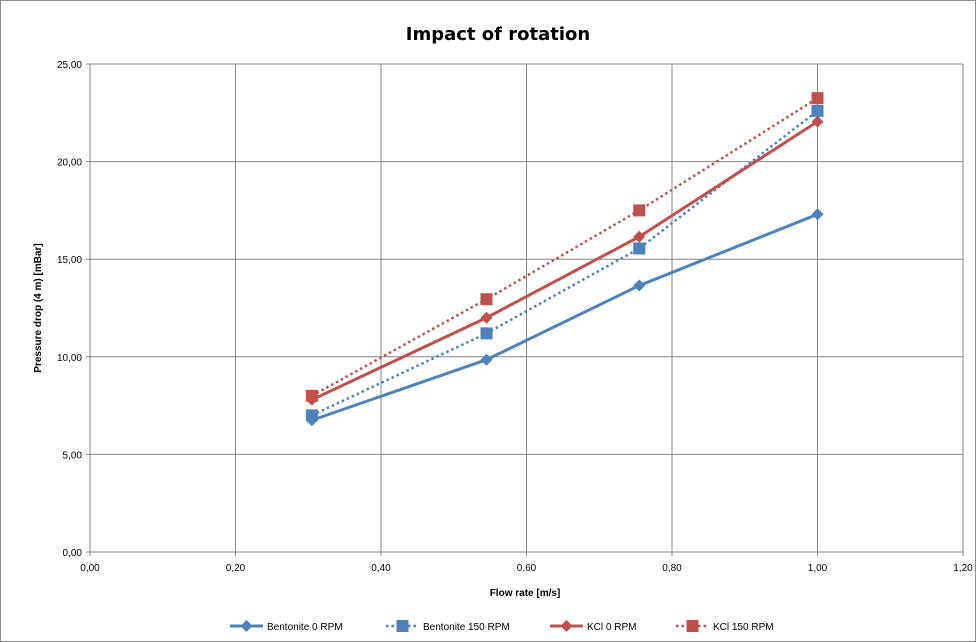 This screenshot has width=976, height=642. I want to click on legend-item: Bentonite 0 RPM, so click(286, 626).